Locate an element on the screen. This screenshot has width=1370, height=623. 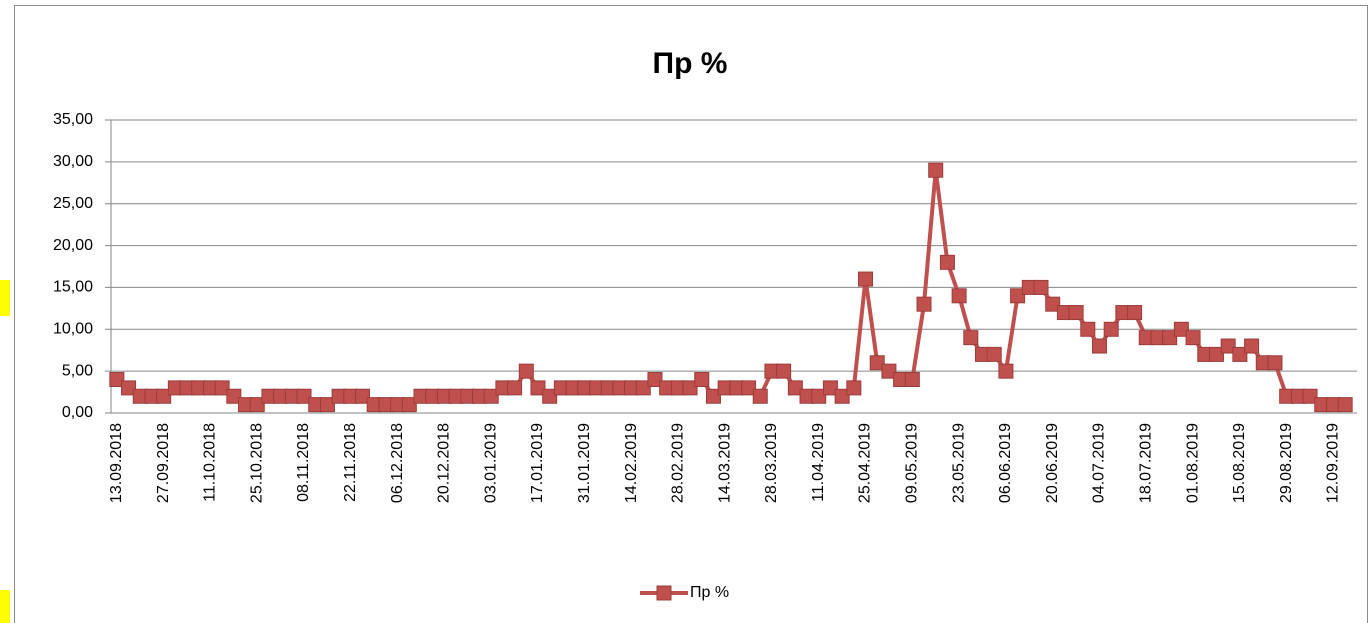
x-tick-label: 04.07.2019 is located at coordinates (1099, 463).